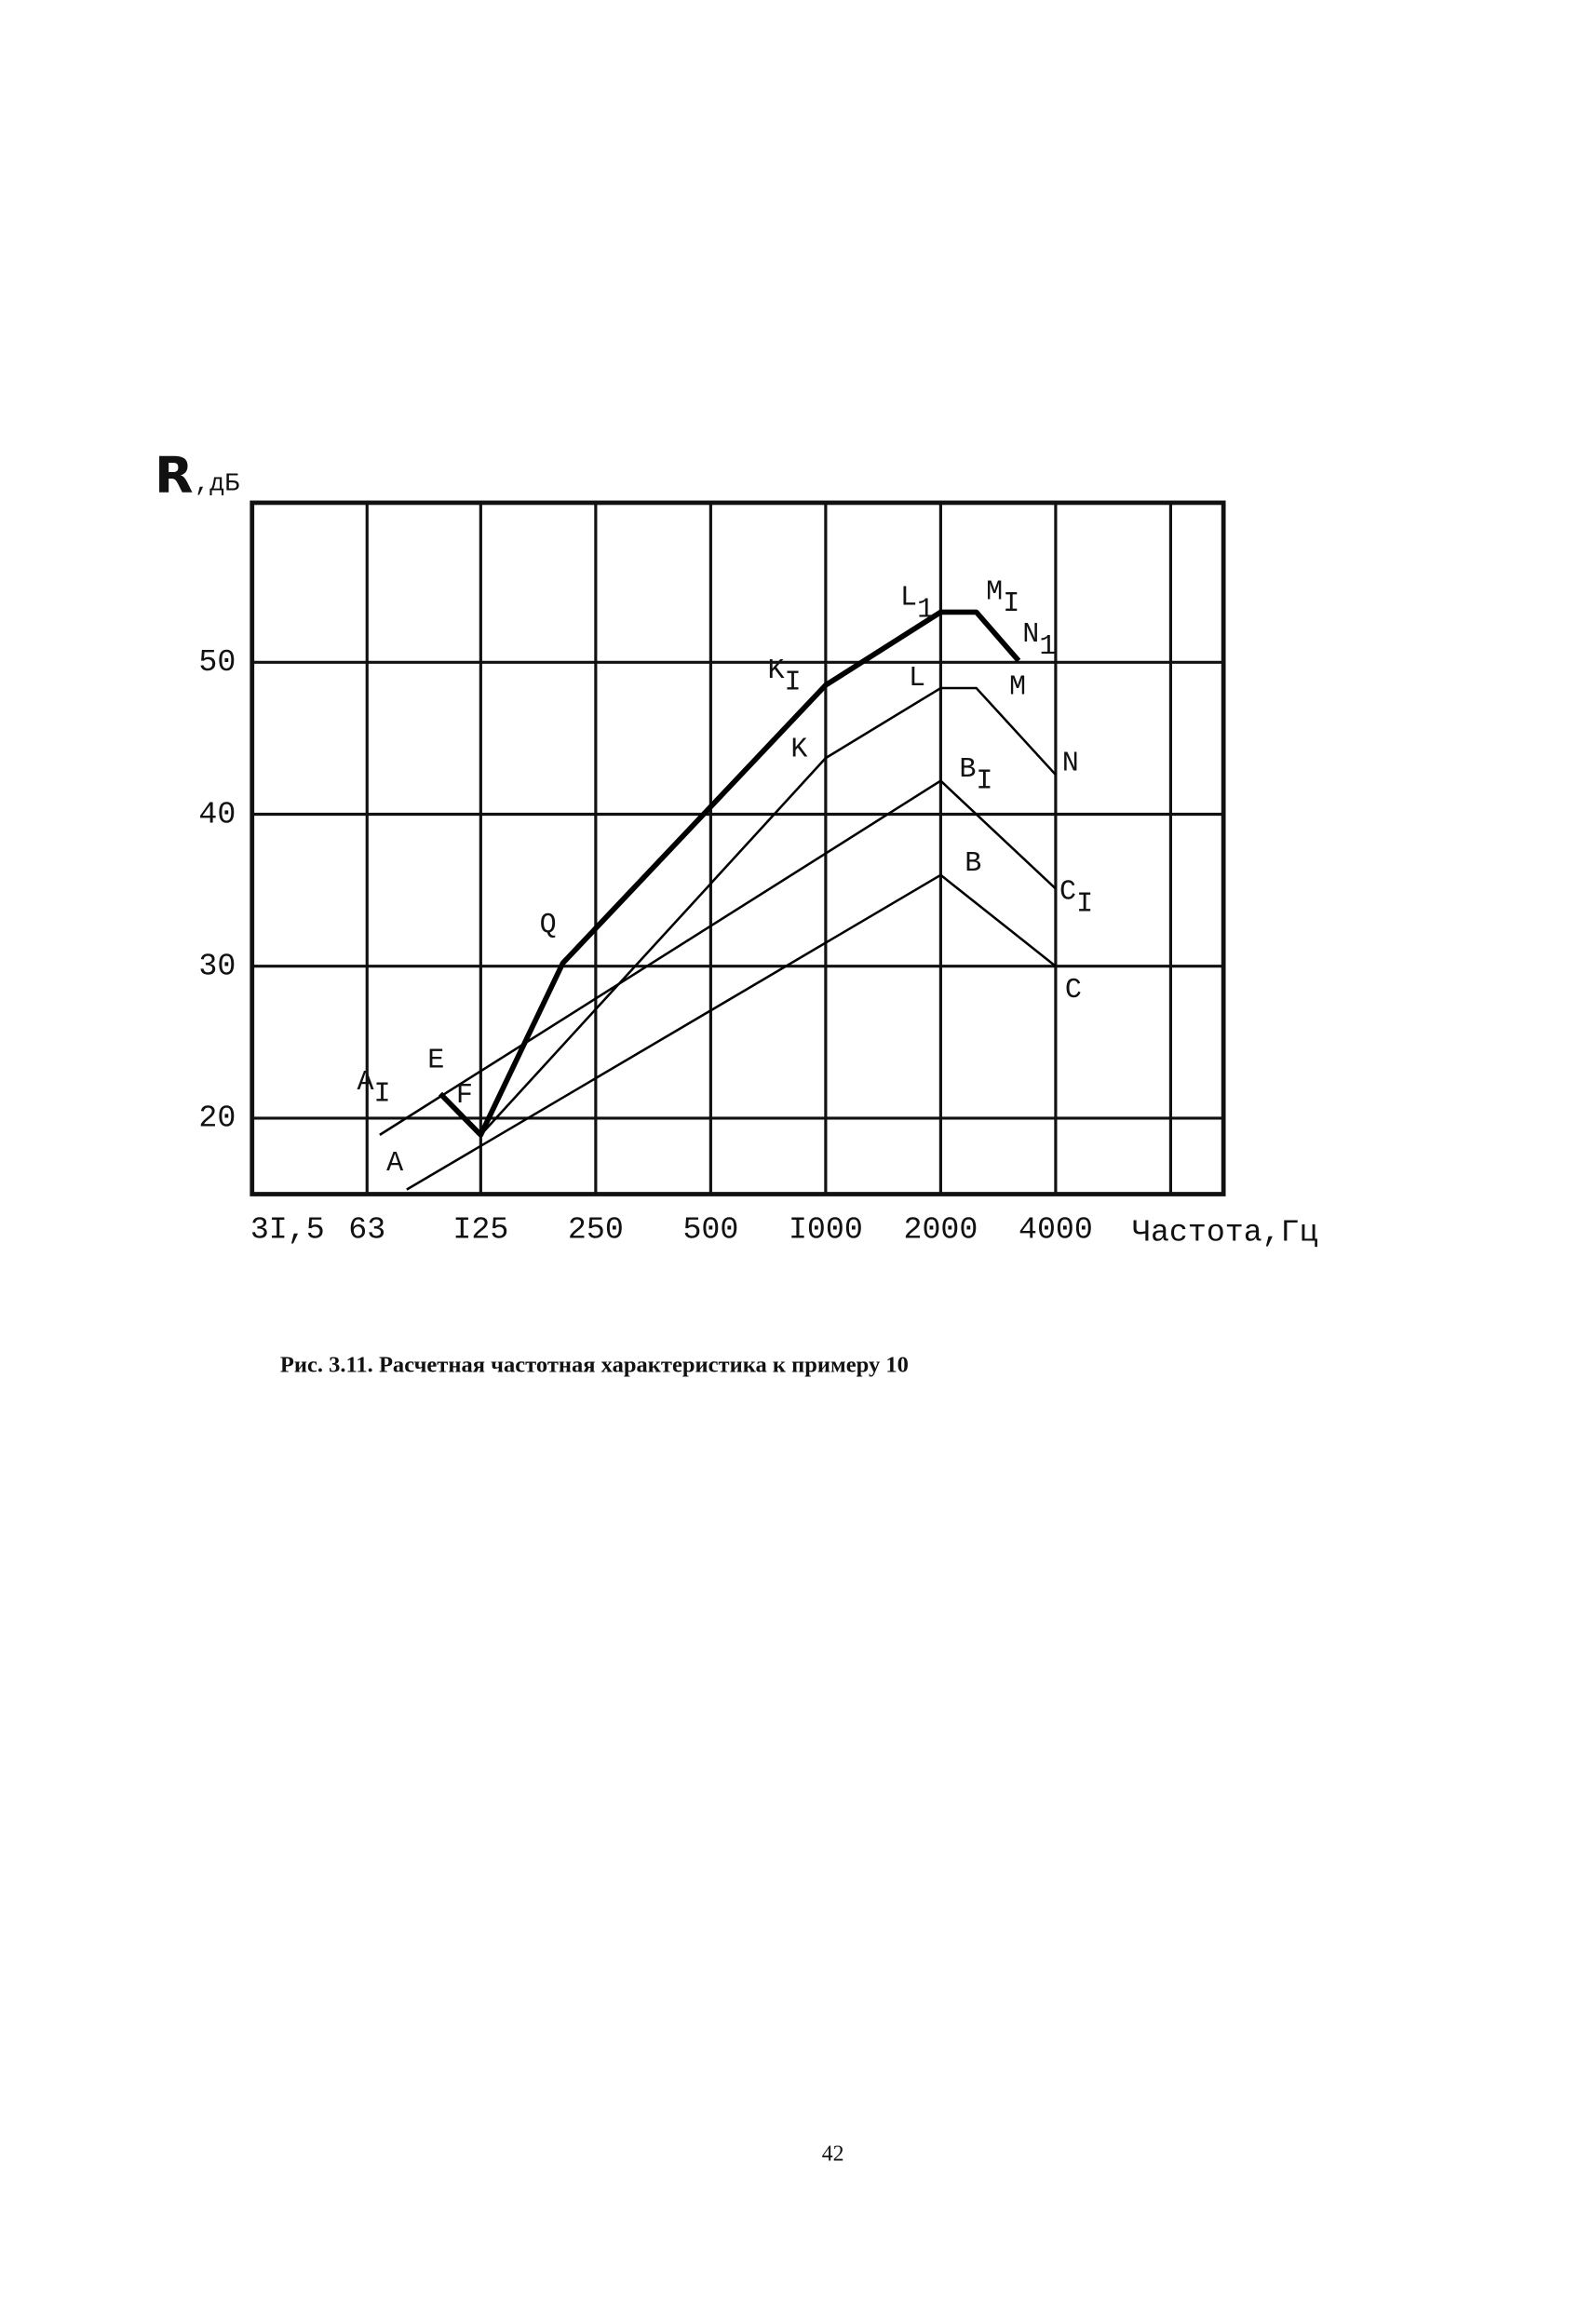  What do you see at coordinates (217, 662) in the screenshot?
I see `y-tick-label: 50` at bounding box center [217, 662].